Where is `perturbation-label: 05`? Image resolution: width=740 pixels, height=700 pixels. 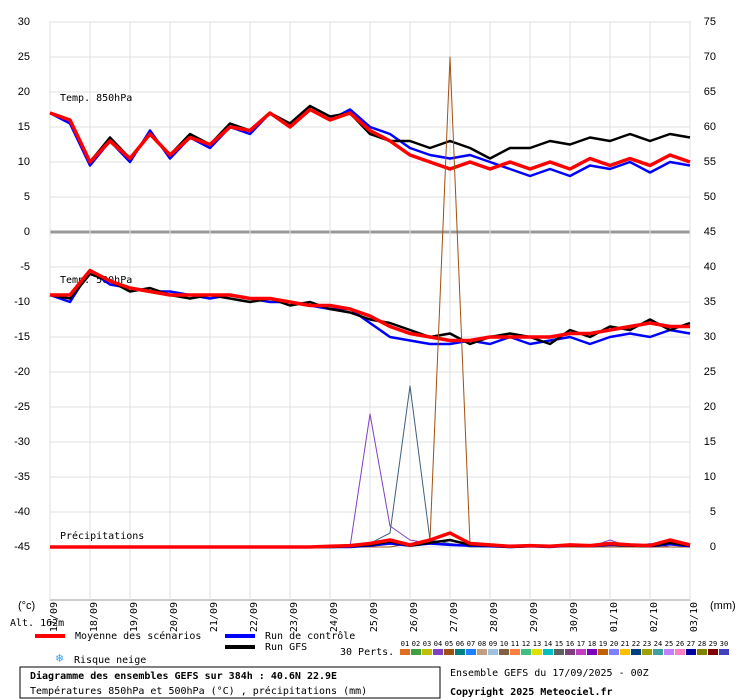
perturbation-label: 05 is located at coordinates (449, 644).